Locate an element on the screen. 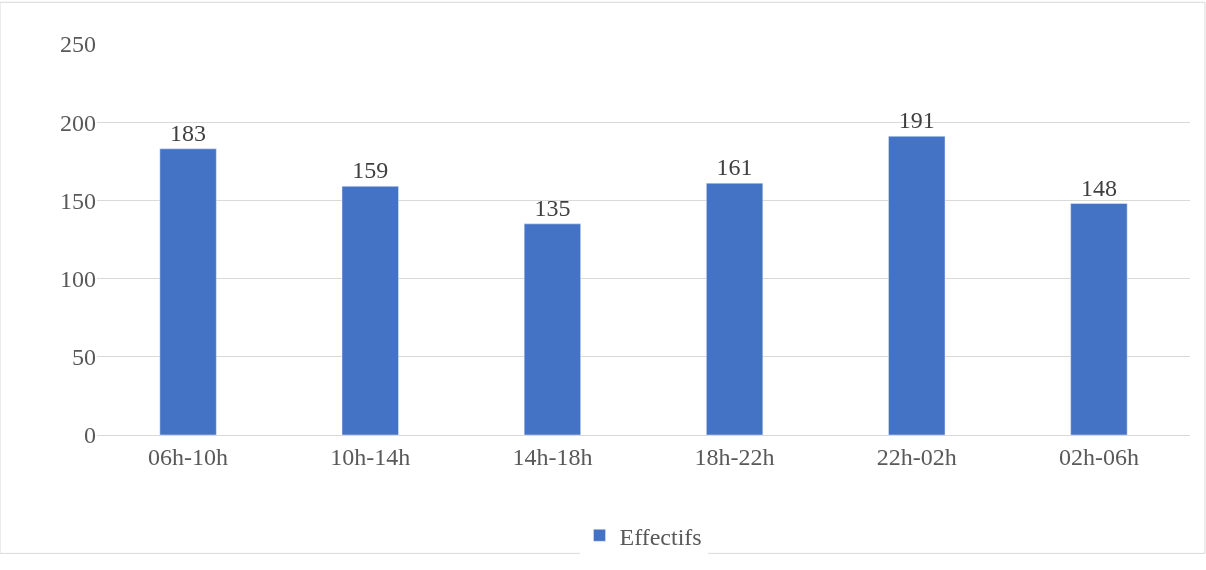 The width and height of the screenshot is (1206, 570). x-tick-label: 10h-14h is located at coordinates (370, 456).